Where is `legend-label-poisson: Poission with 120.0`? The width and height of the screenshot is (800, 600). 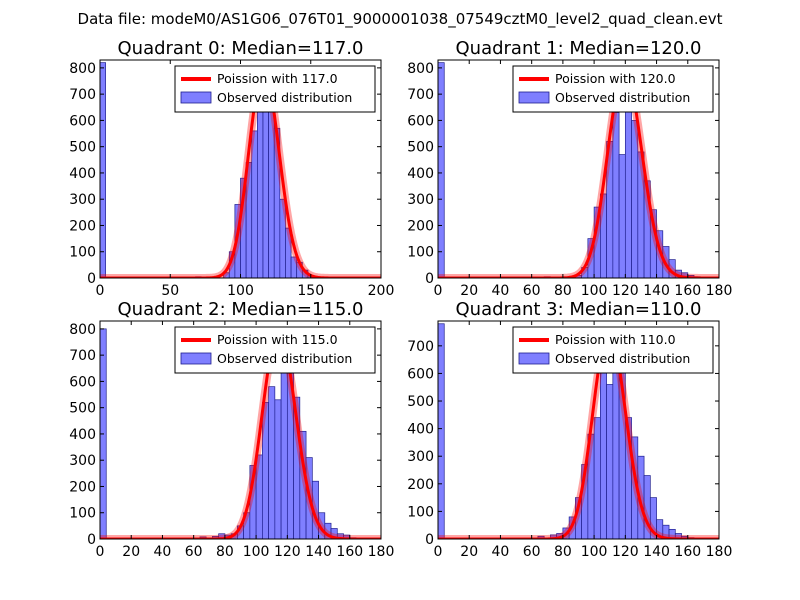 legend-label-poisson: Poission with 120.0 is located at coordinates (615, 78).